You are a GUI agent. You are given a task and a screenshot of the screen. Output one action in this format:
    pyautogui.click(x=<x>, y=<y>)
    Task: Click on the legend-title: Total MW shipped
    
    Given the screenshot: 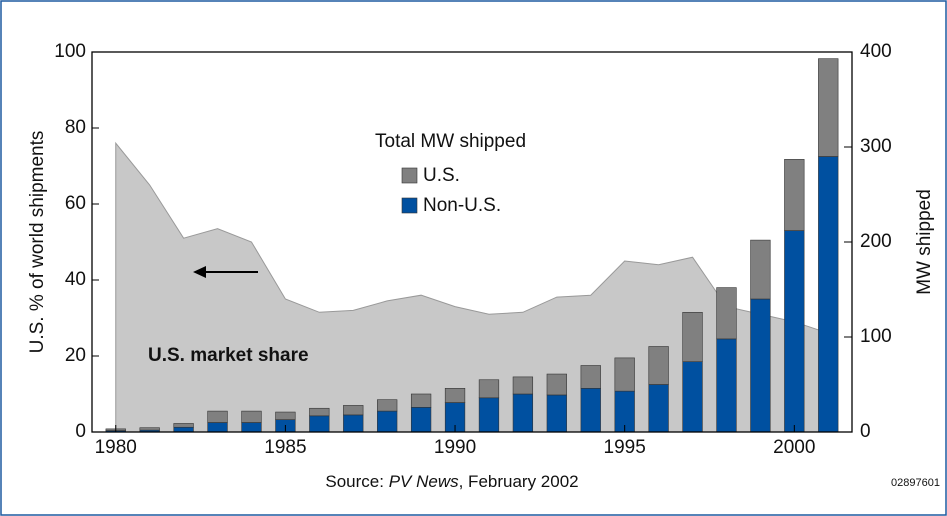 What is the action you would take?
    pyautogui.click(x=450, y=141)
    